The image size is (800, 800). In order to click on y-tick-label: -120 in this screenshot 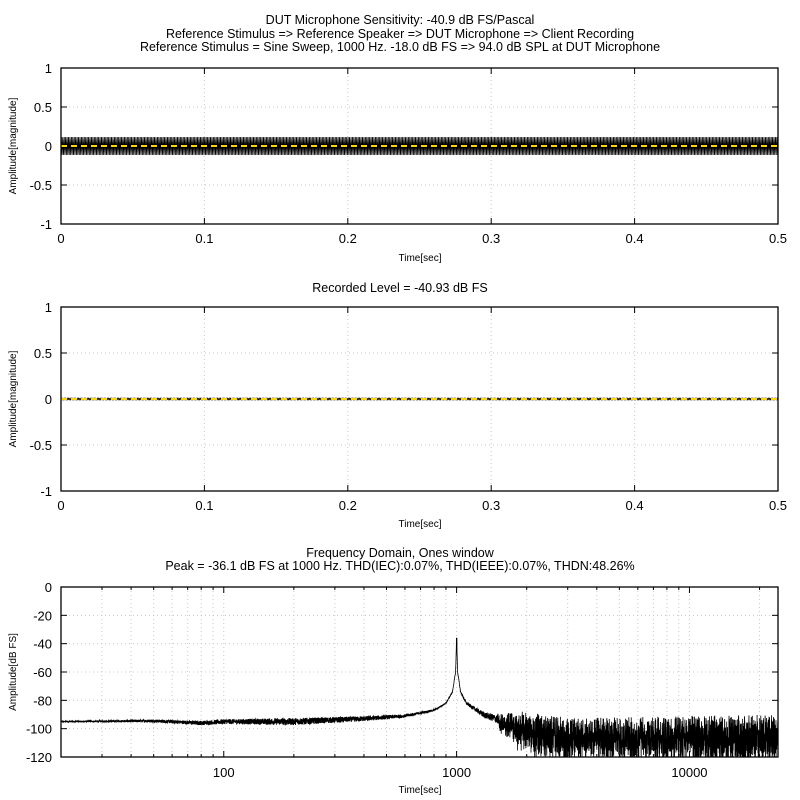, I will do `click(39, 757)`.